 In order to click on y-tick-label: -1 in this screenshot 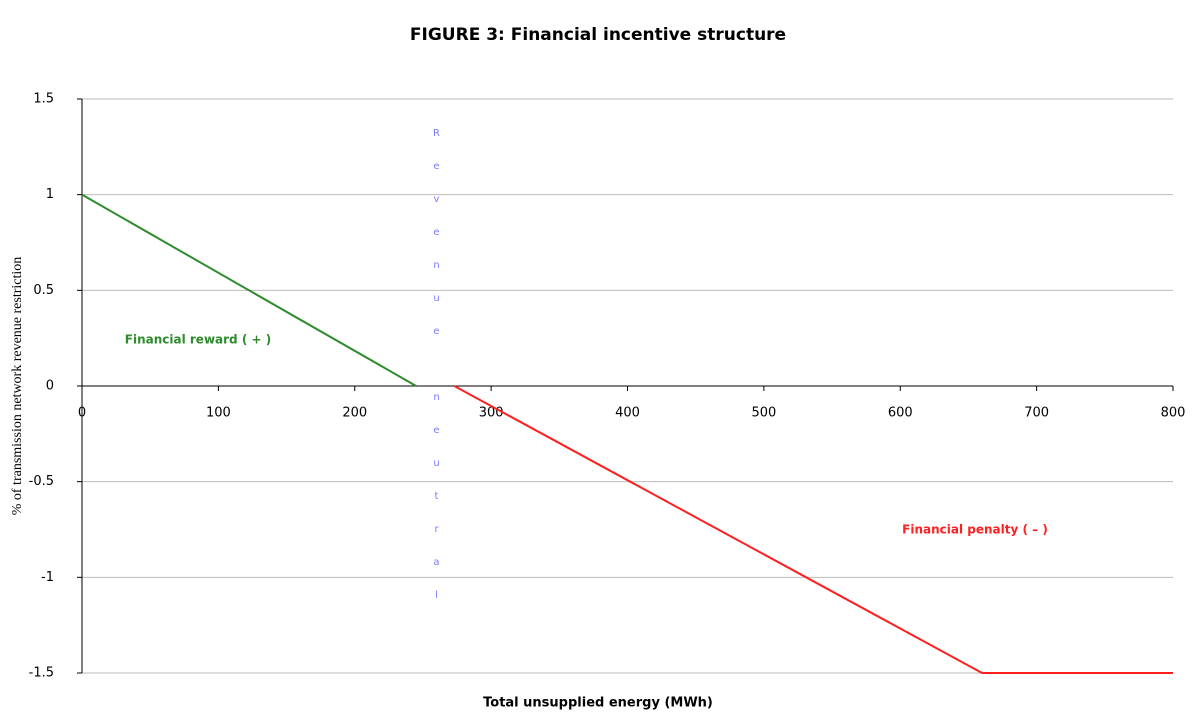, I will do `click(47, 577)`.